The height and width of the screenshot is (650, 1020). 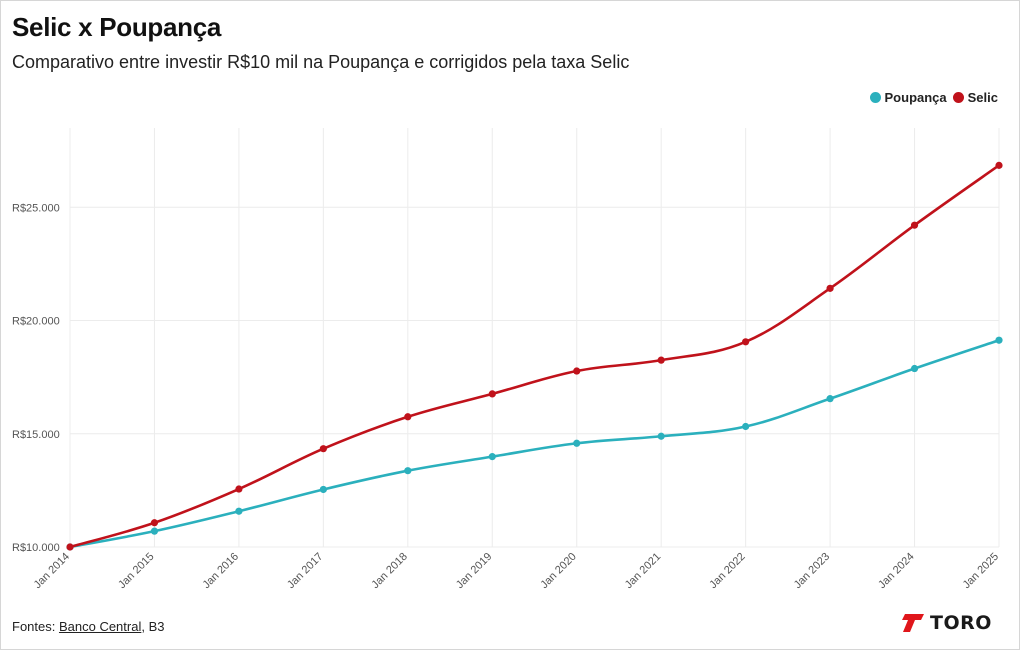 What do you see at coordinates (221, 571) in the screenshot?
I see `x-tick-label: Jan 2016` at bounding box center [221, 571].